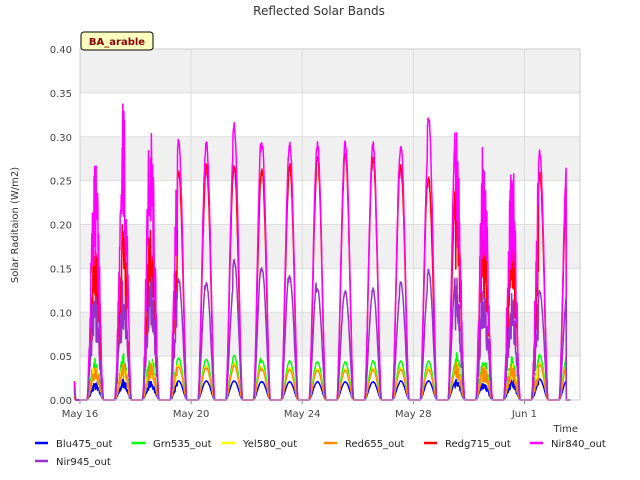  I want to click on legend-label: Grn535_out, so click(182, 444).